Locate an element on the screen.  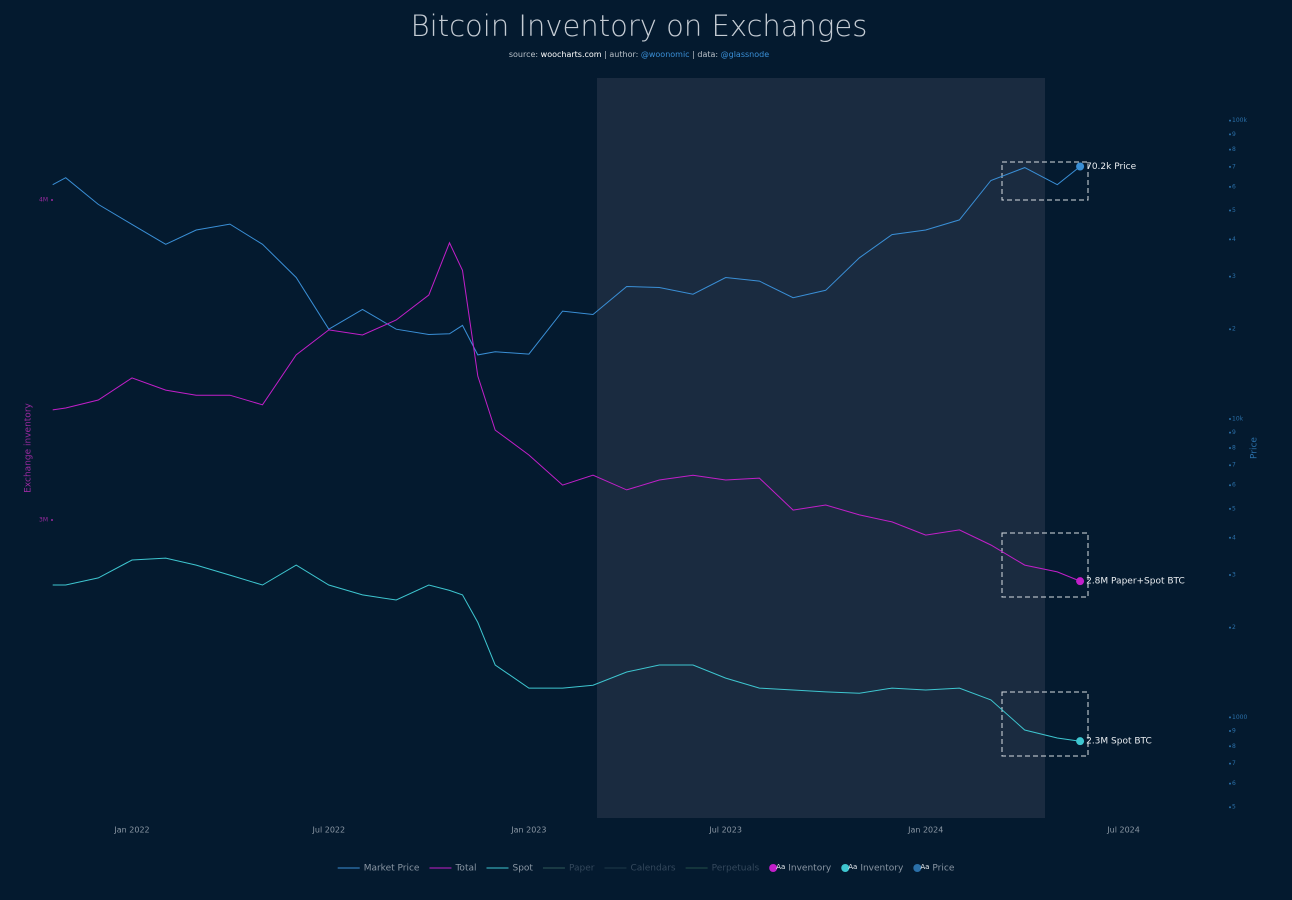
annotation: 70.2k Price is located at coordinates (1111, 167).